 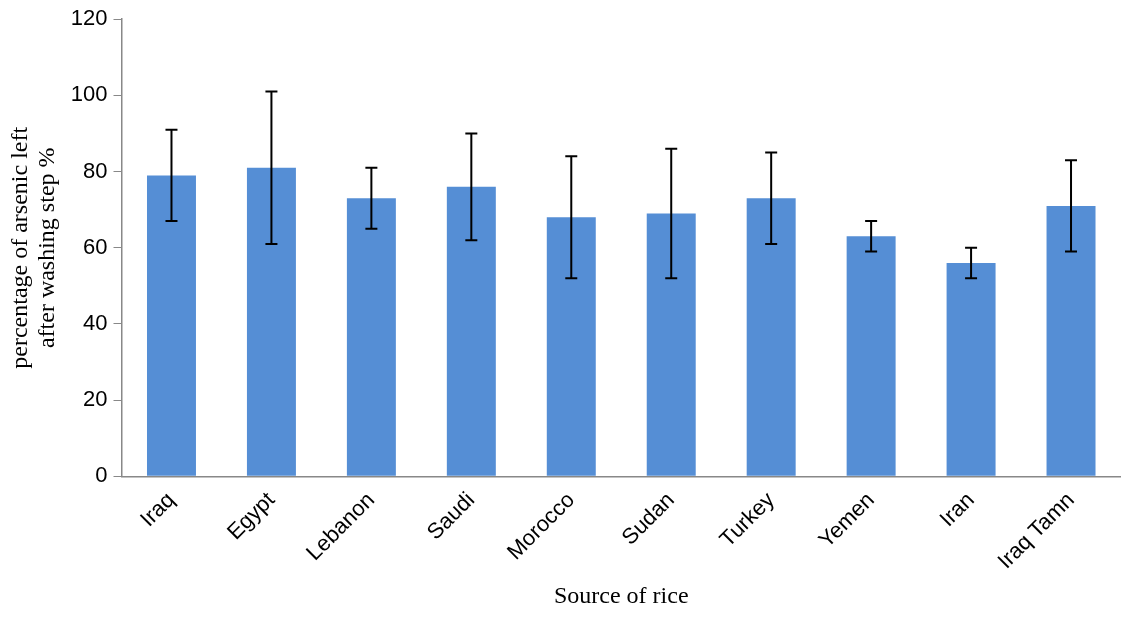 I want to click on y-tick-label: 120, so click(x=89, y=18).